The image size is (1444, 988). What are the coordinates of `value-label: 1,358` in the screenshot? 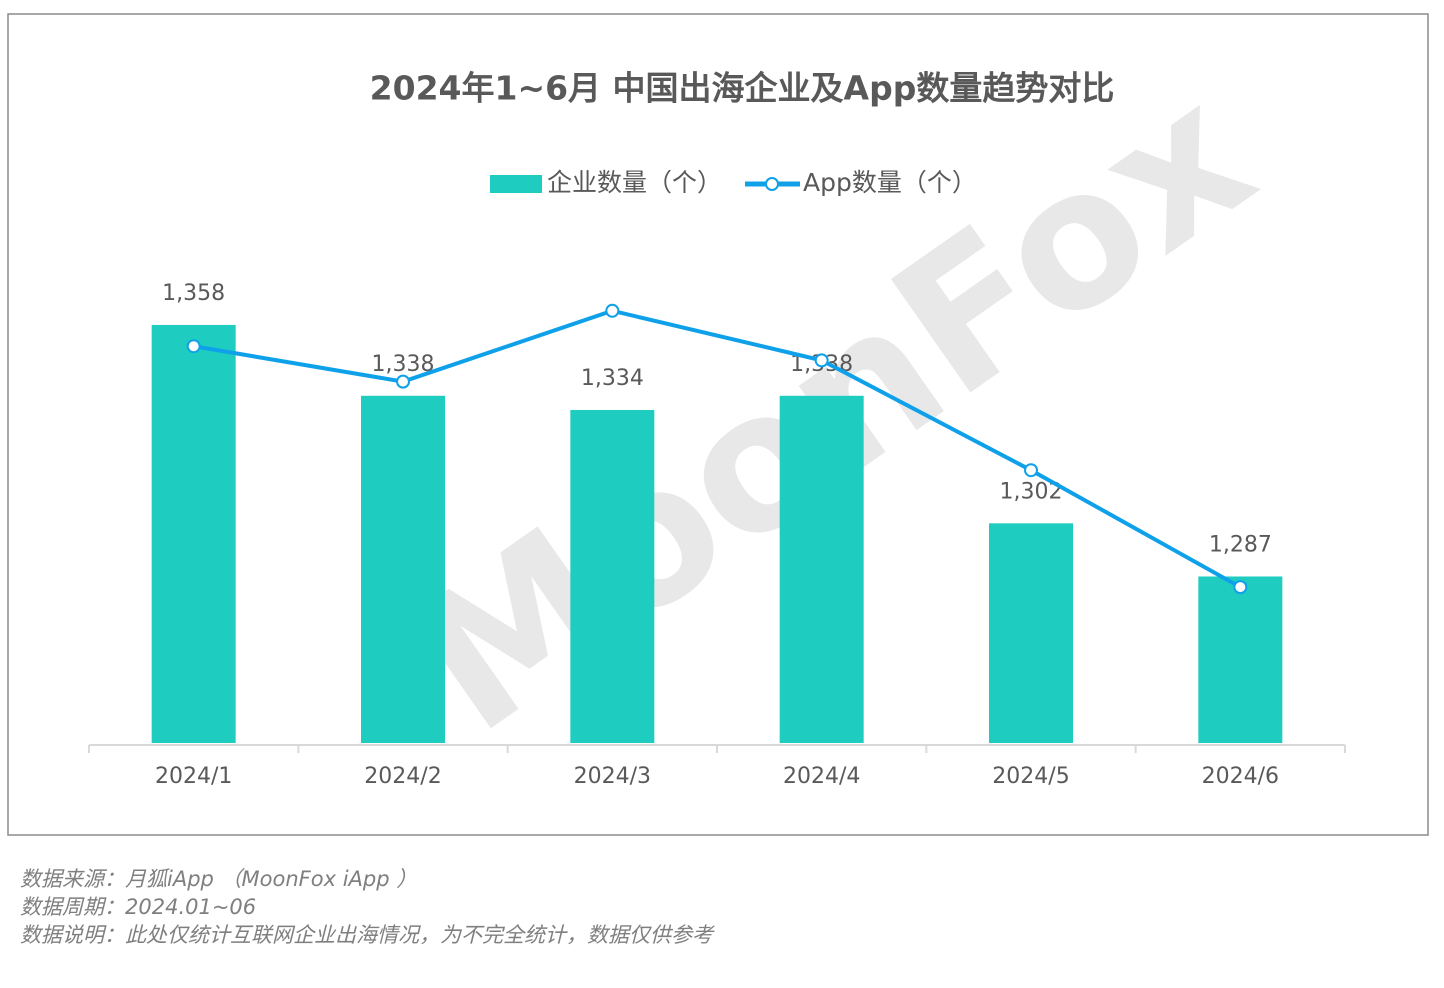 It's located at (193, 293).